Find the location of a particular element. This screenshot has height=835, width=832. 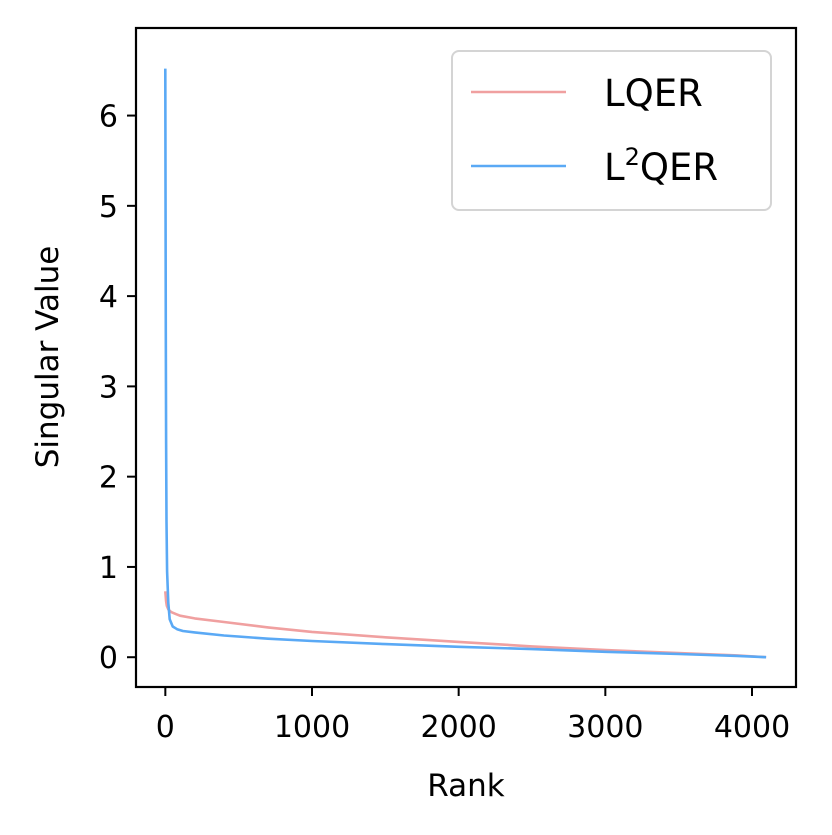

legend-label-lqer: LQER is located at coordinates (653, 93).